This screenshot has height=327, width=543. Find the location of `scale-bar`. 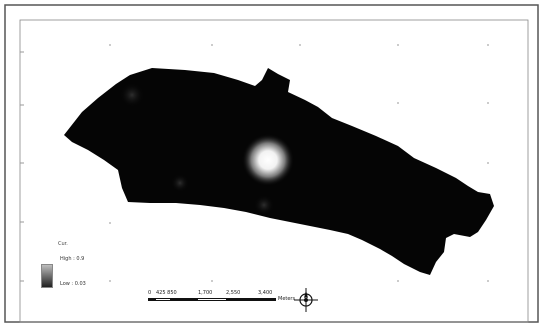

scale-bar is located at coordinates (223, 300).